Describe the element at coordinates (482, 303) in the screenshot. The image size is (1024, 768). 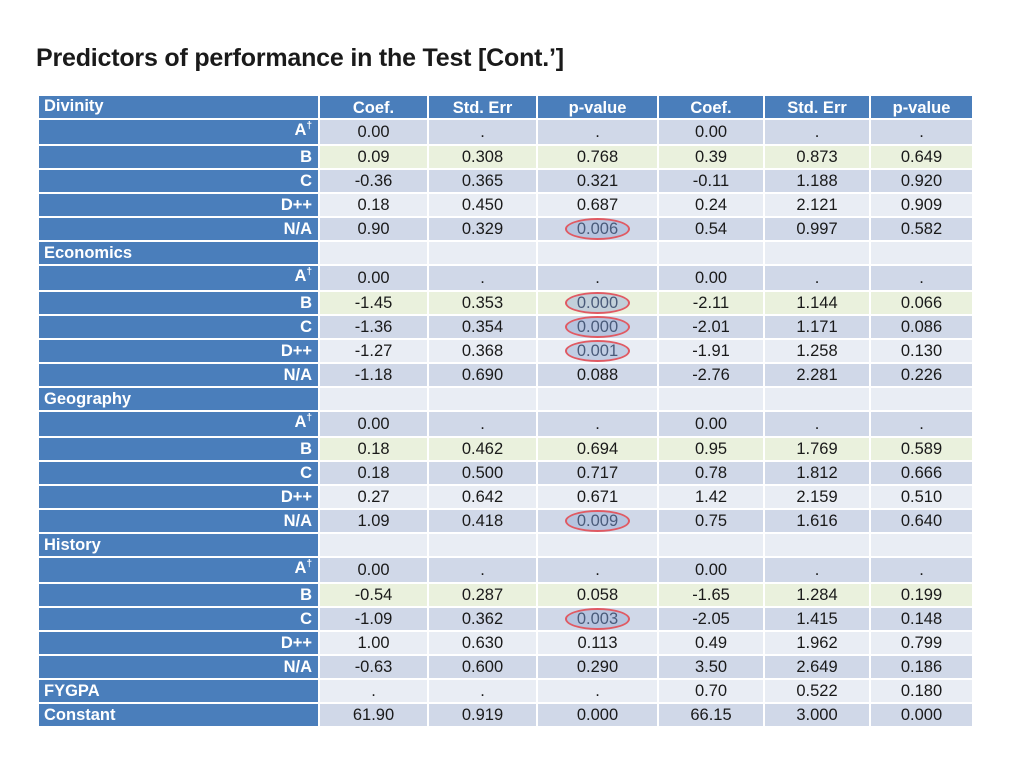
I see `cell-std-err-1: 0.353` at that location.